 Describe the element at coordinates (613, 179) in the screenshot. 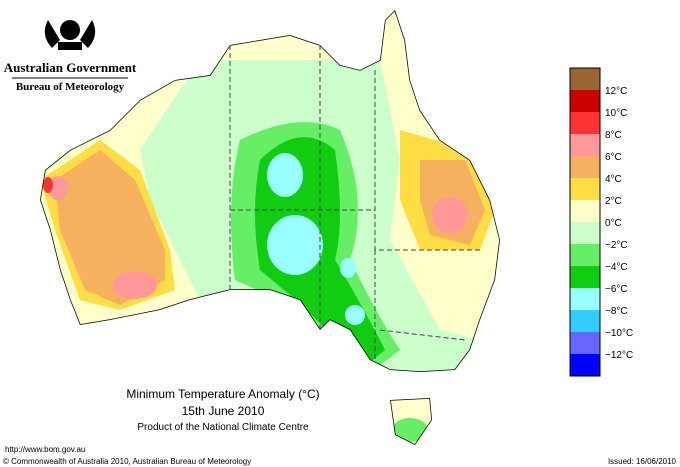

I see `legend-label: 4°C` at that location.